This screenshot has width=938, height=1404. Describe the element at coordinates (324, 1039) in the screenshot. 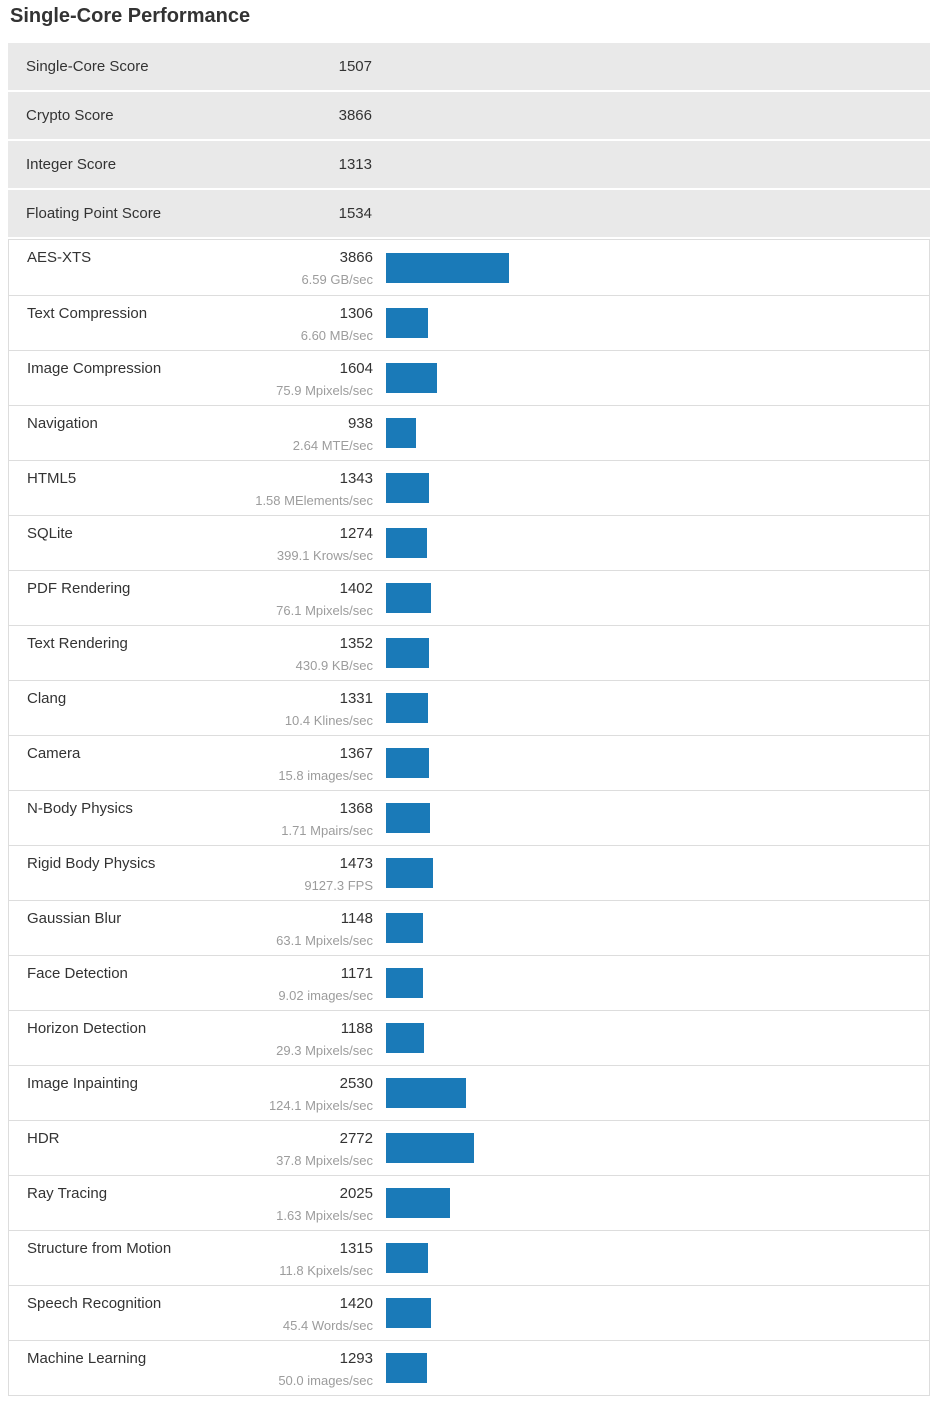

I see `benchmark-metrics: 1188 29.3 Mpixels/sec` at that location.